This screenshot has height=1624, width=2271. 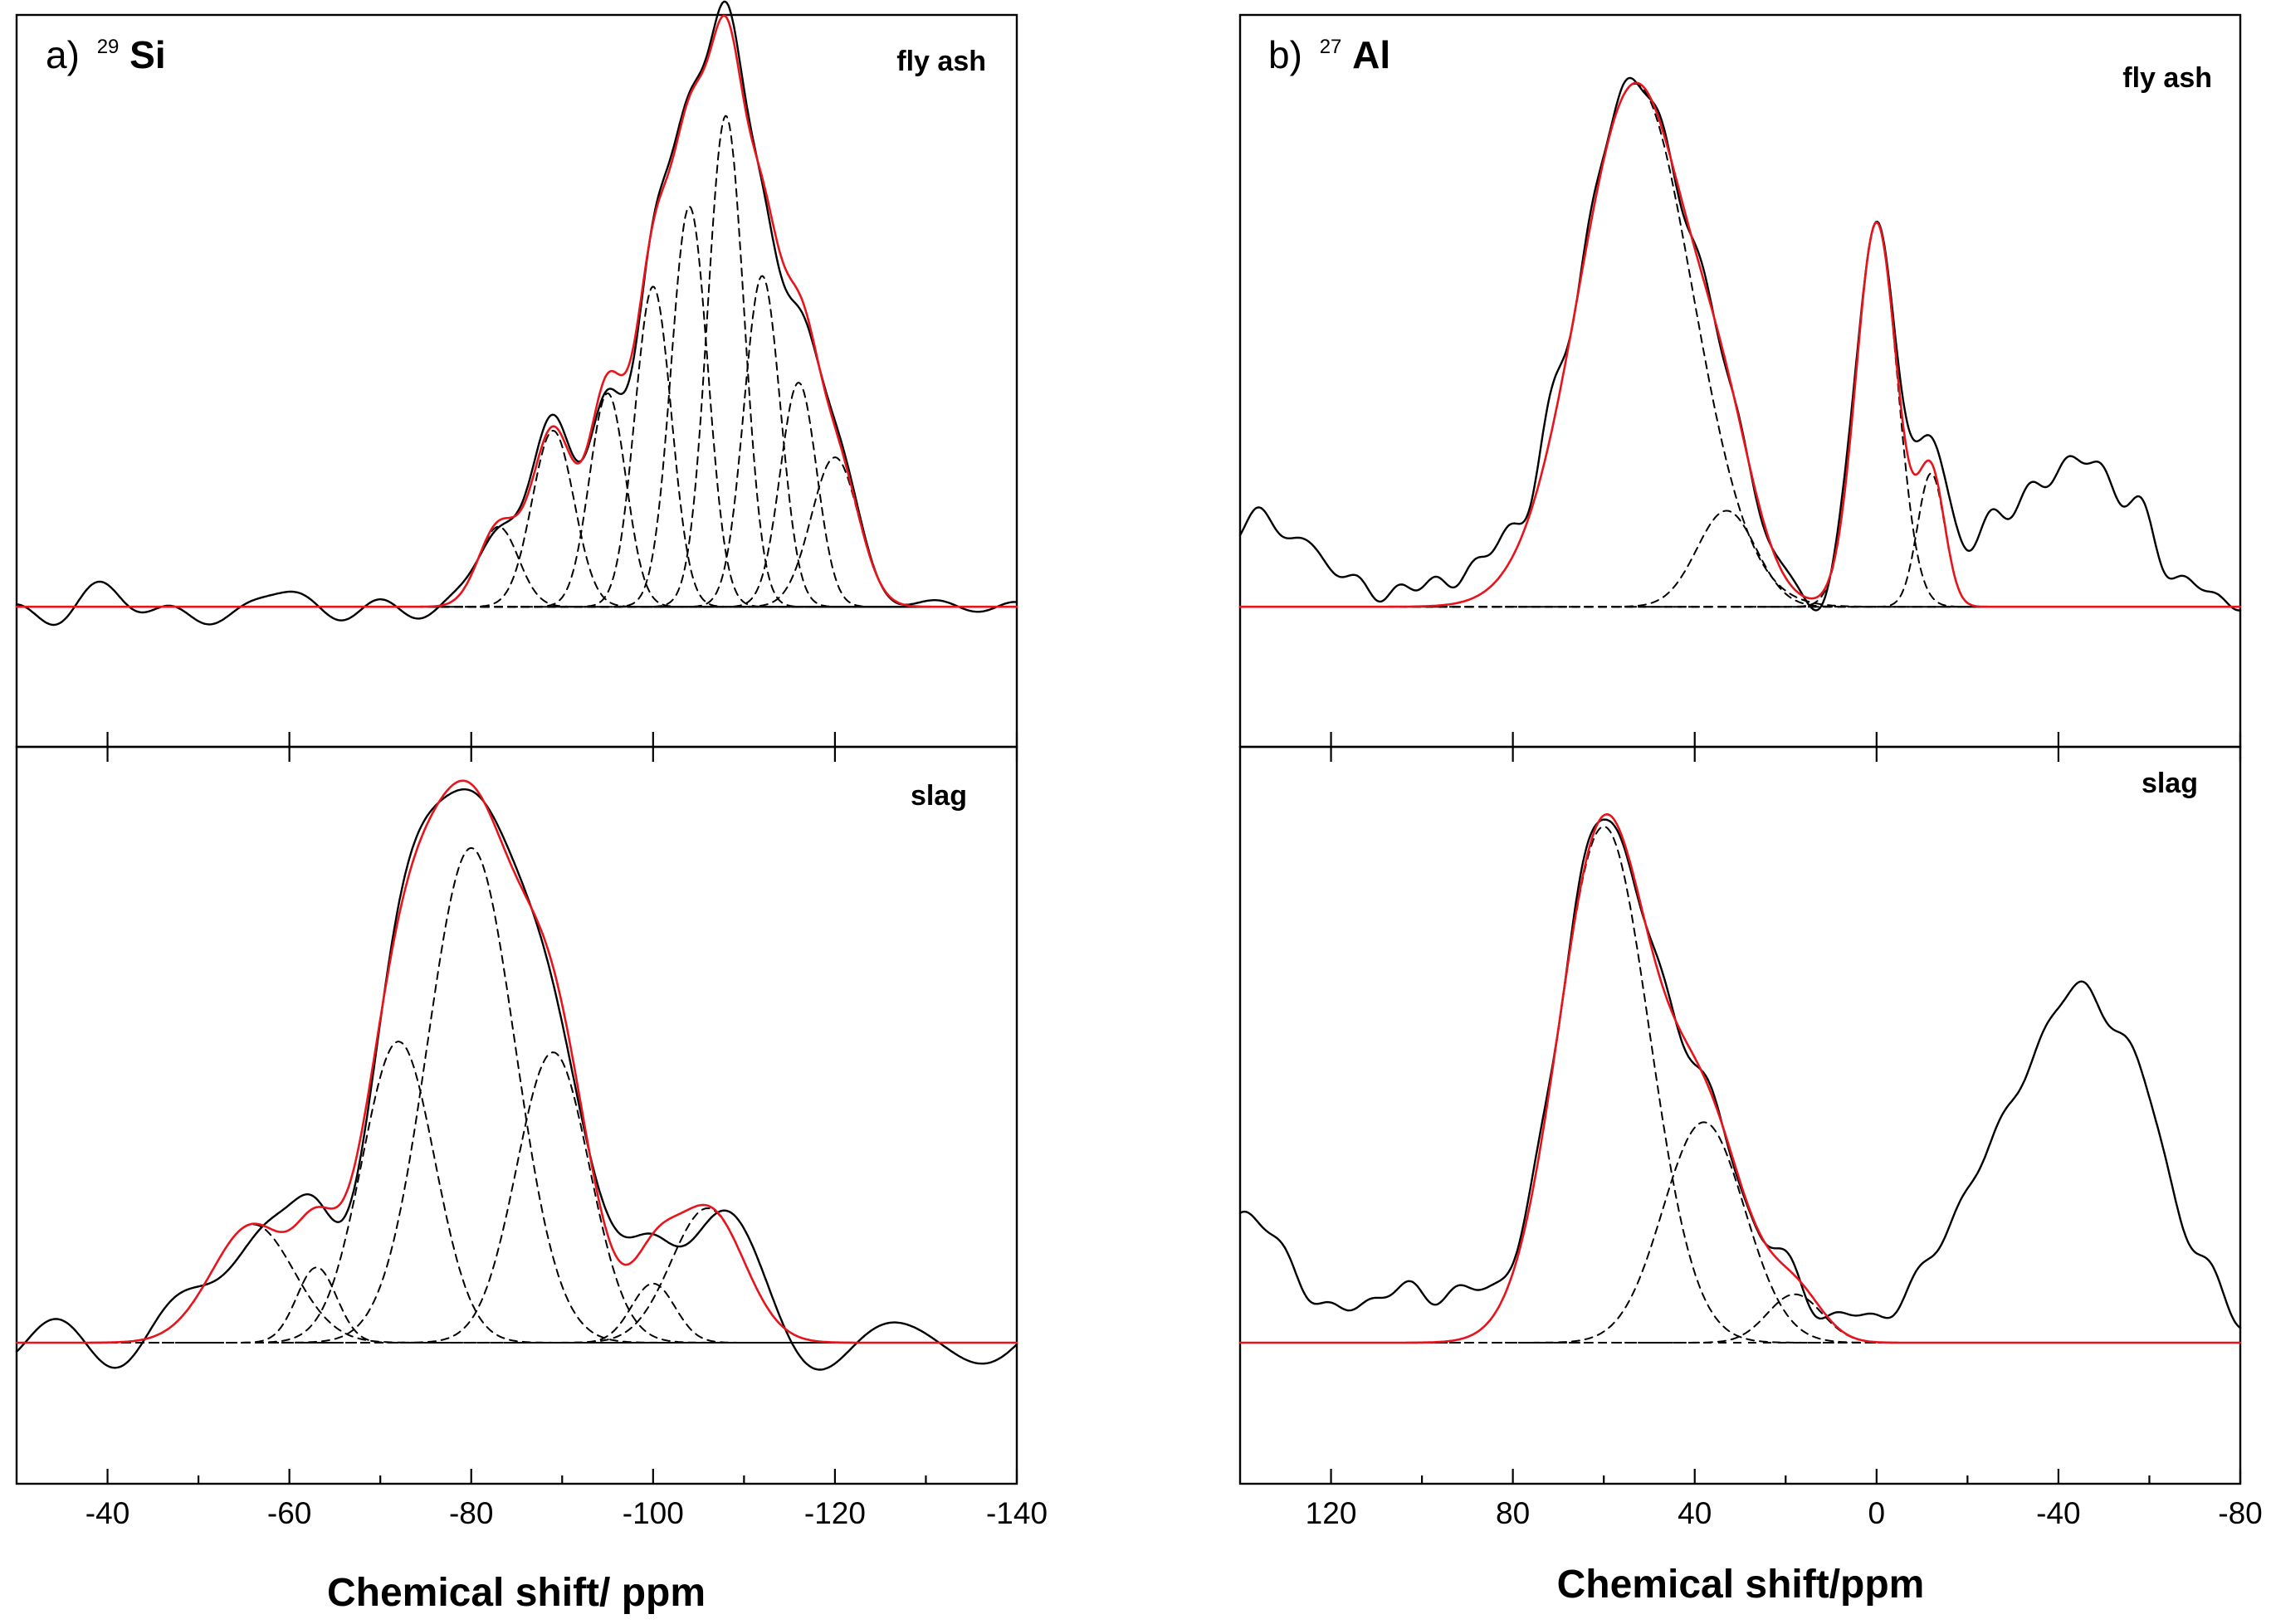 I want to click on x-tick-label-si-slag-5: -140, so click(x=1017, y=1513).